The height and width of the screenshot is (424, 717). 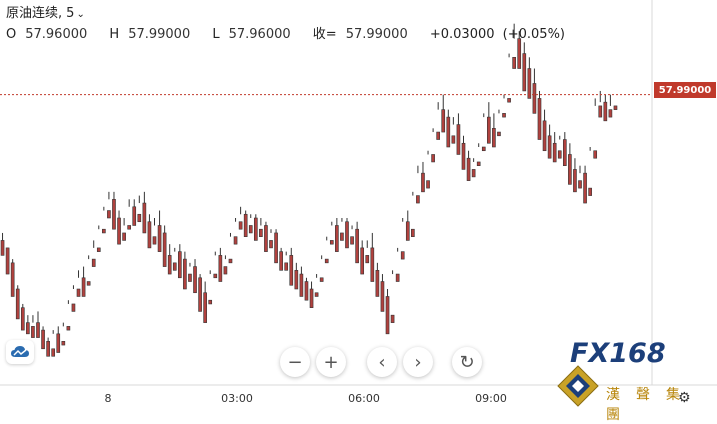 What do you see at coordinates (150, 34) in the screenshot?
I see `high-readout: H 57.99000` at bounding box center [150, 34].